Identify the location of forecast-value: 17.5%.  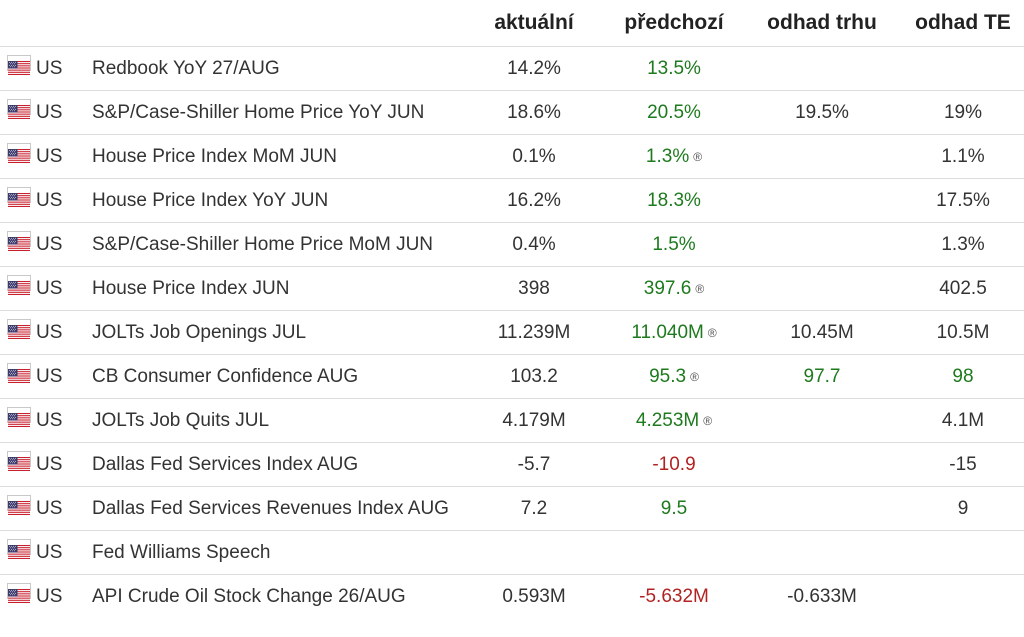
(963, 200).